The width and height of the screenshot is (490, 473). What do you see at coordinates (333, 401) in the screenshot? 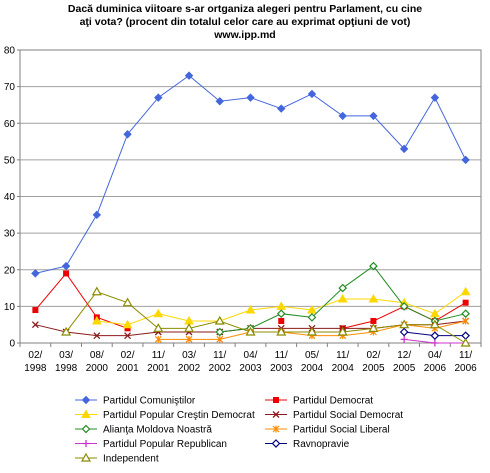
I see `legend-label: Partidul Democrat` at bounding box center [333, 401].